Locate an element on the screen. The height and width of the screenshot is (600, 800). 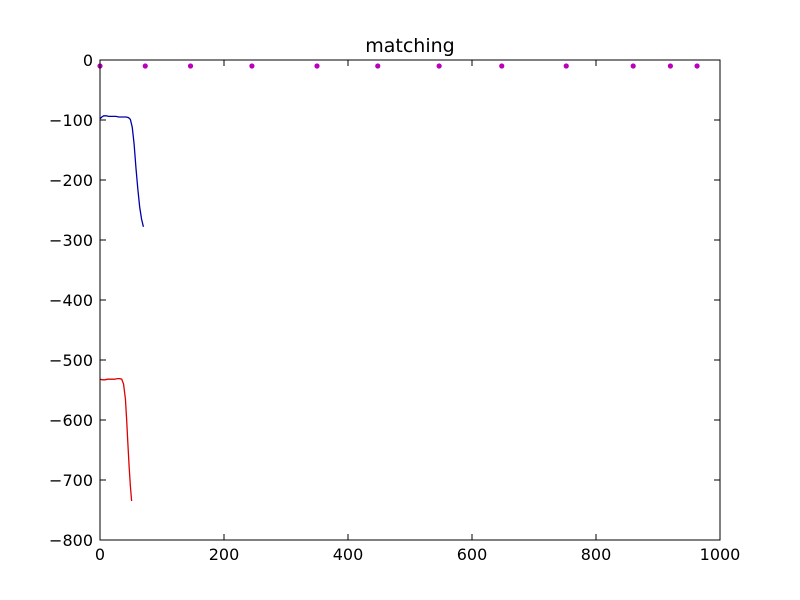
chart-title: matching is located at coordinates (409, 46).